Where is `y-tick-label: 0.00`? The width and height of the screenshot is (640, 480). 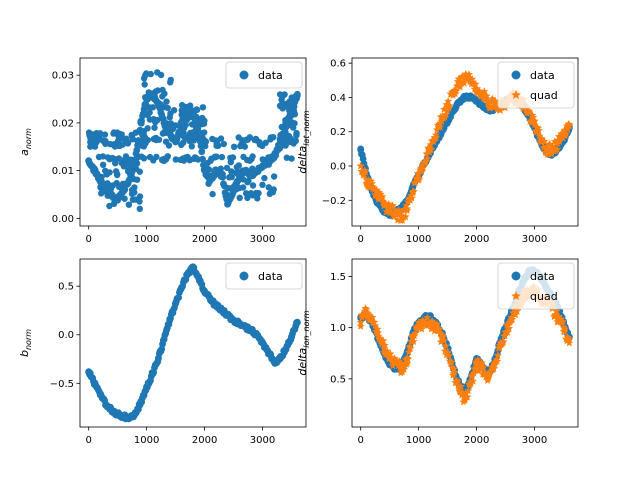
y-tick-label: 0.00 is located at coordinates (63, 219).